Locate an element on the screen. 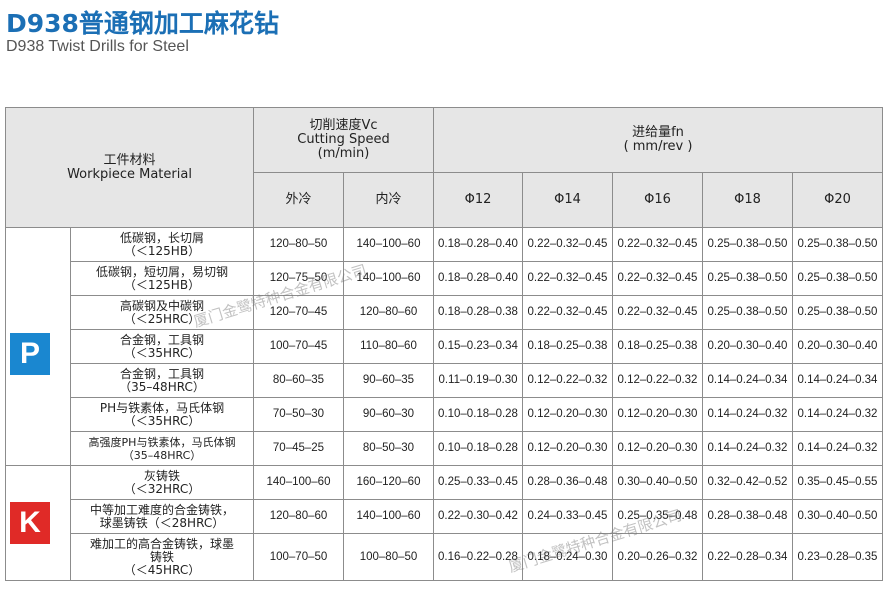 Image resolution: width=886 pixels, height=591 pixels. value-cell-line: 0.18–0.24–0.30 is located at coordinates (567, 556).